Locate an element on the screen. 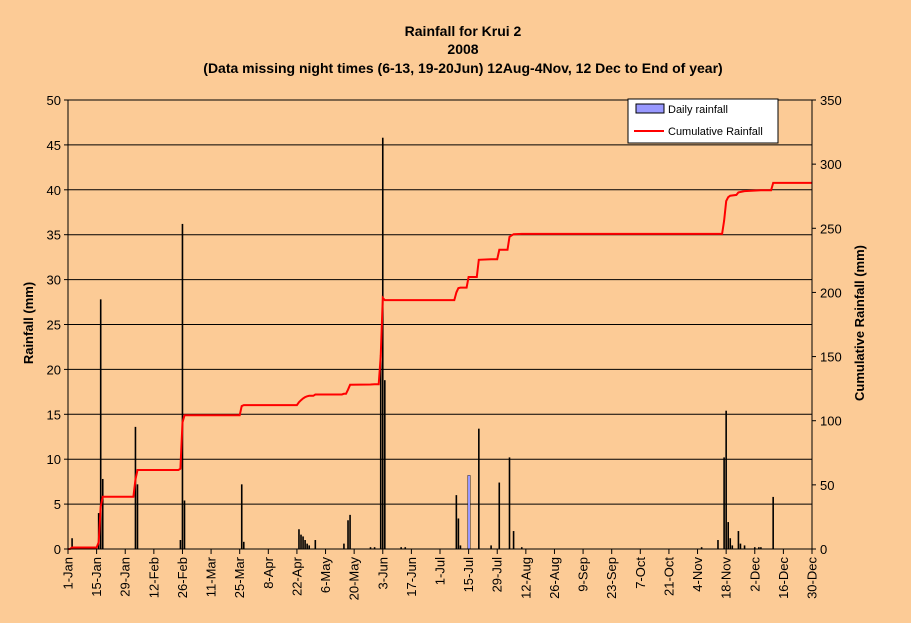 This screenshot has width=911, height=623. y-tick-label: 5 is located at coordinates (57, 504).